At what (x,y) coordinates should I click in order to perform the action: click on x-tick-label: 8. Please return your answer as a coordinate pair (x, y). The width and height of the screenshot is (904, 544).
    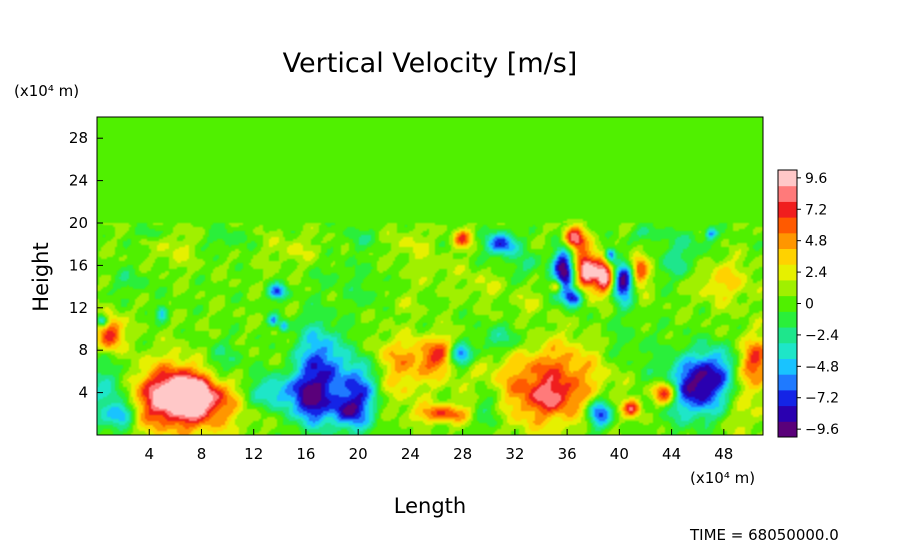
    Looking at the image, I should click on (202, 454).